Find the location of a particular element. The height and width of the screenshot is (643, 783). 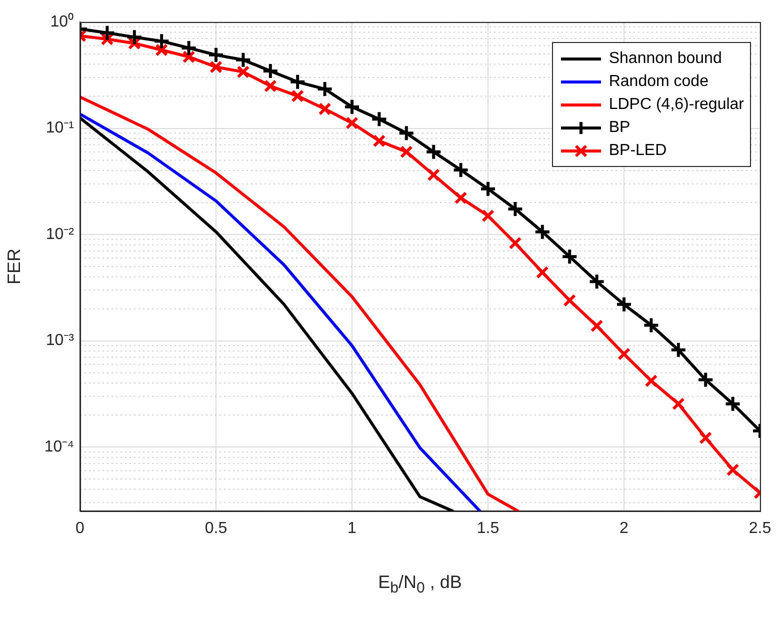

legend-label: BP is located at coordinates (619, 127).